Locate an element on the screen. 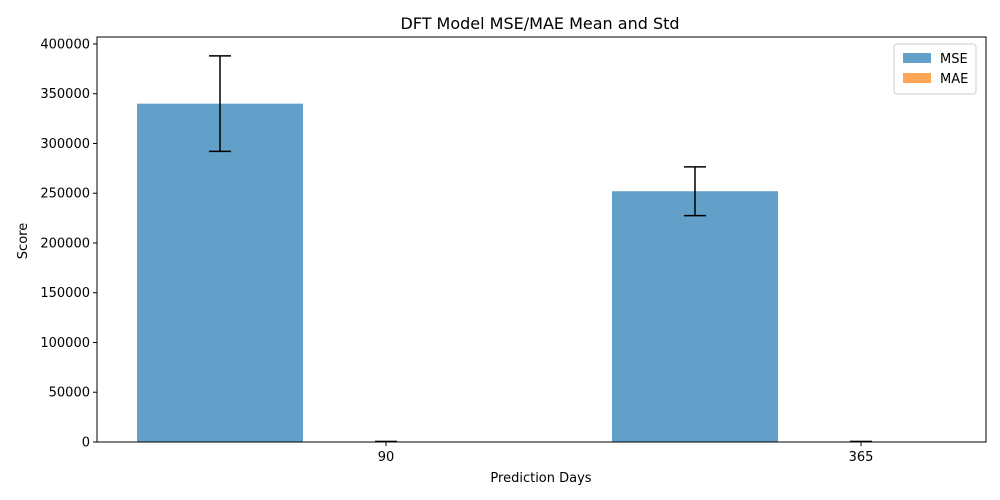  y-tick-label: 200000 is located at coordinates (65, 243).